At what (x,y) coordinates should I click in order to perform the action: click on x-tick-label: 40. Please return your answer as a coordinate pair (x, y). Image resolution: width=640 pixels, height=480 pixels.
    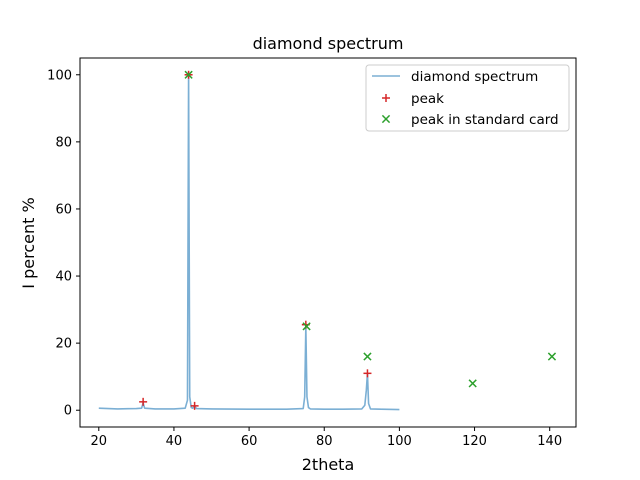
    Looking at the image, I should click on (174, 441).